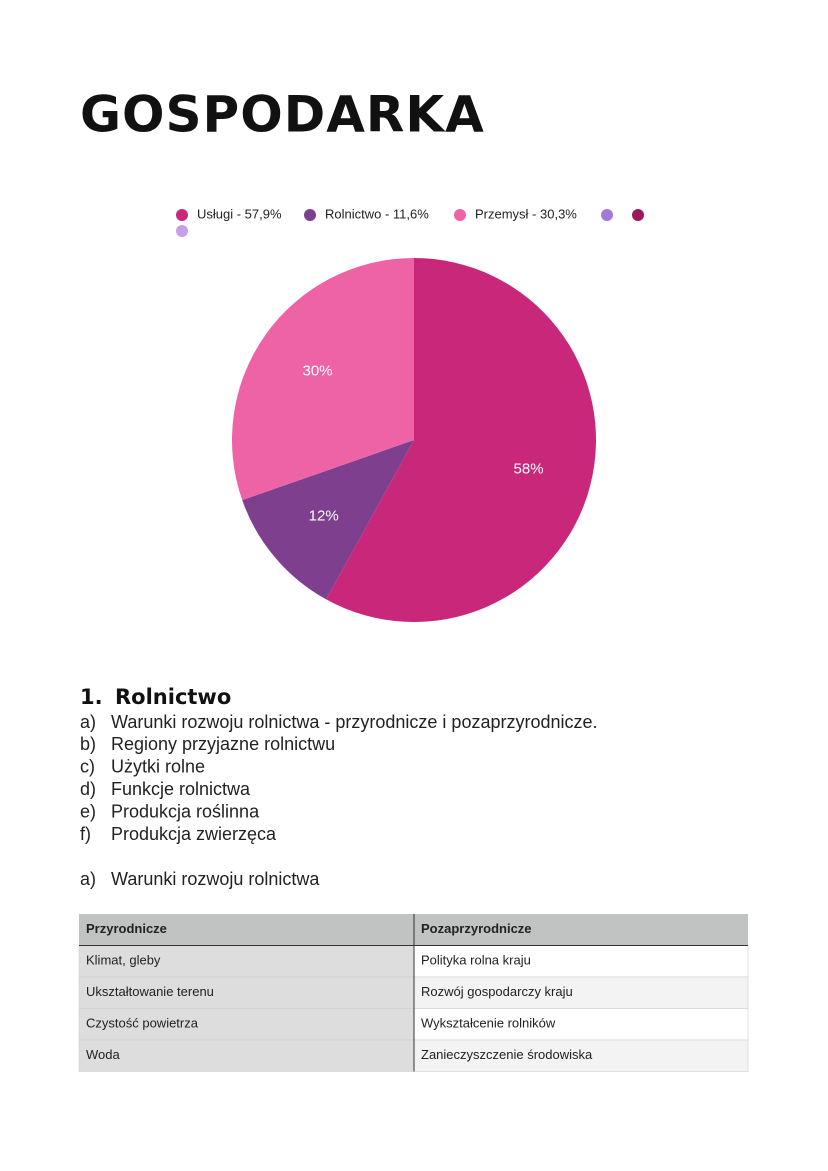  Describe the element at coordinates (126, 928) in the screenshot. I see `table-header: Przyrodnicze` at that location.